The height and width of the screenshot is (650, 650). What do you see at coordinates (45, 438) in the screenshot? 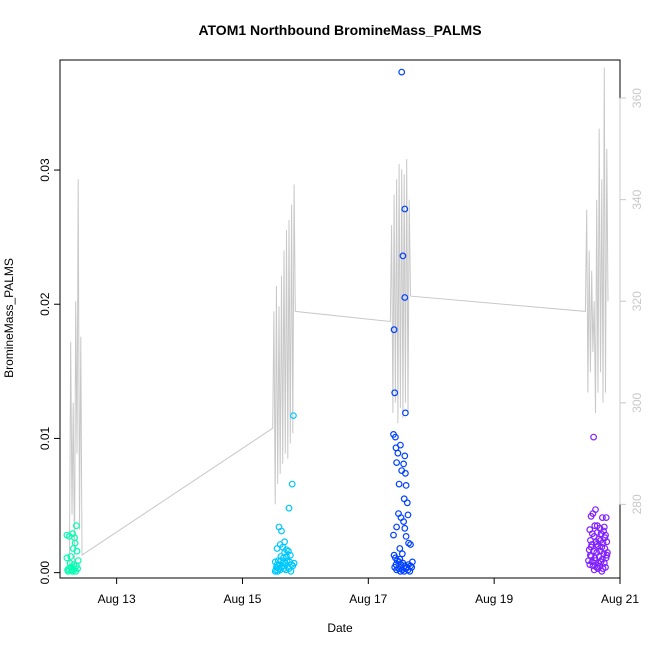
I see `y-tick-label: 0.01` at bounding box center [45, 438].